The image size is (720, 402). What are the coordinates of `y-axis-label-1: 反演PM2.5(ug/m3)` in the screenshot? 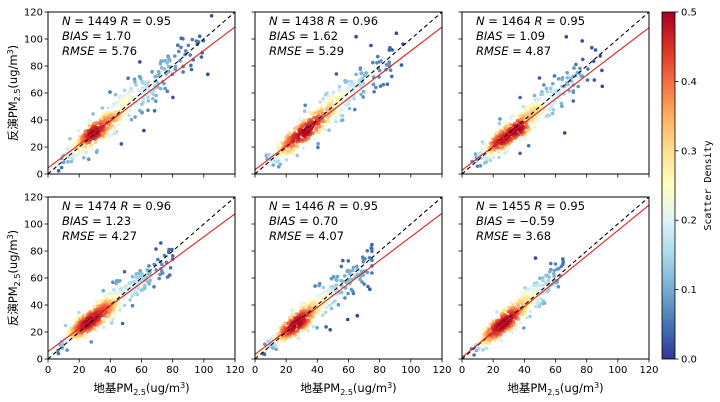 It's located at (14, 93).